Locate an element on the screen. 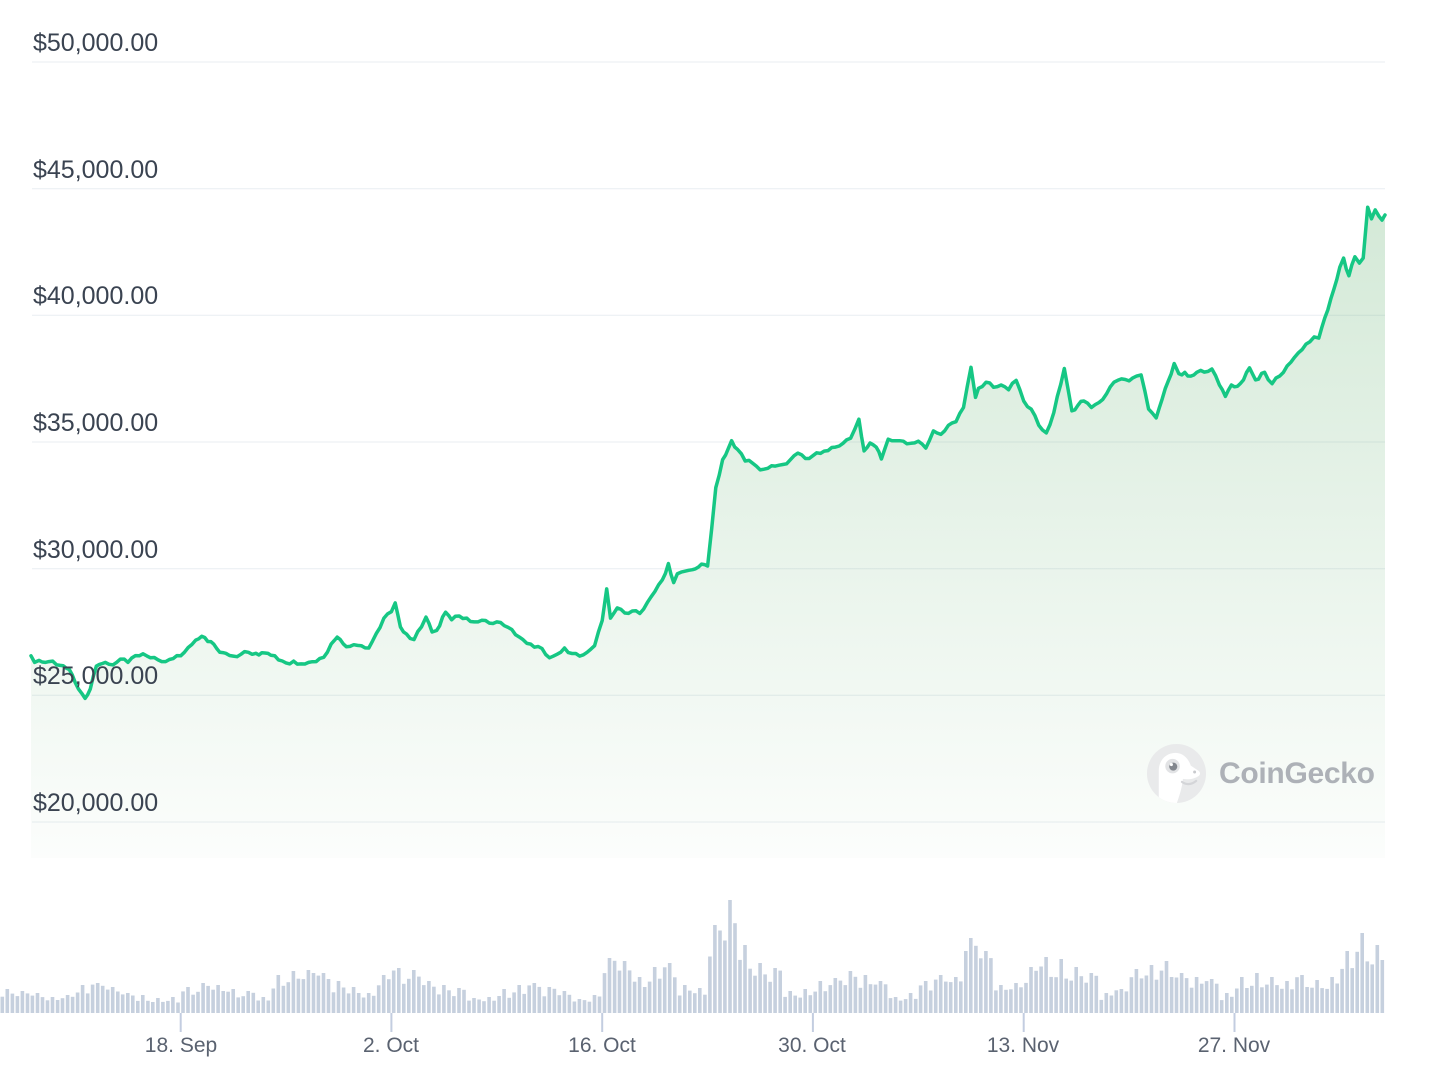  y-axis-label: $50,000.00 is located at coordinates (96, 43).